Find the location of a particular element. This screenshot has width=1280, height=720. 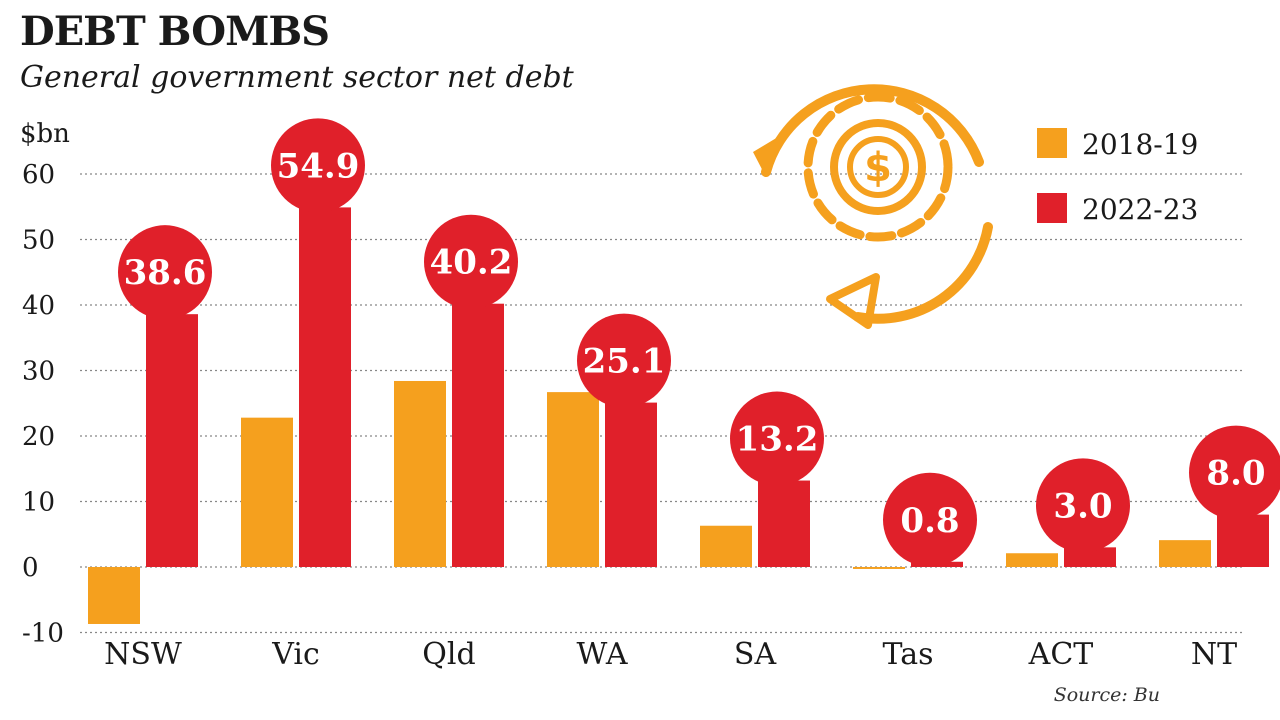

value-bubble-qld is located at coordinates (471, 261).